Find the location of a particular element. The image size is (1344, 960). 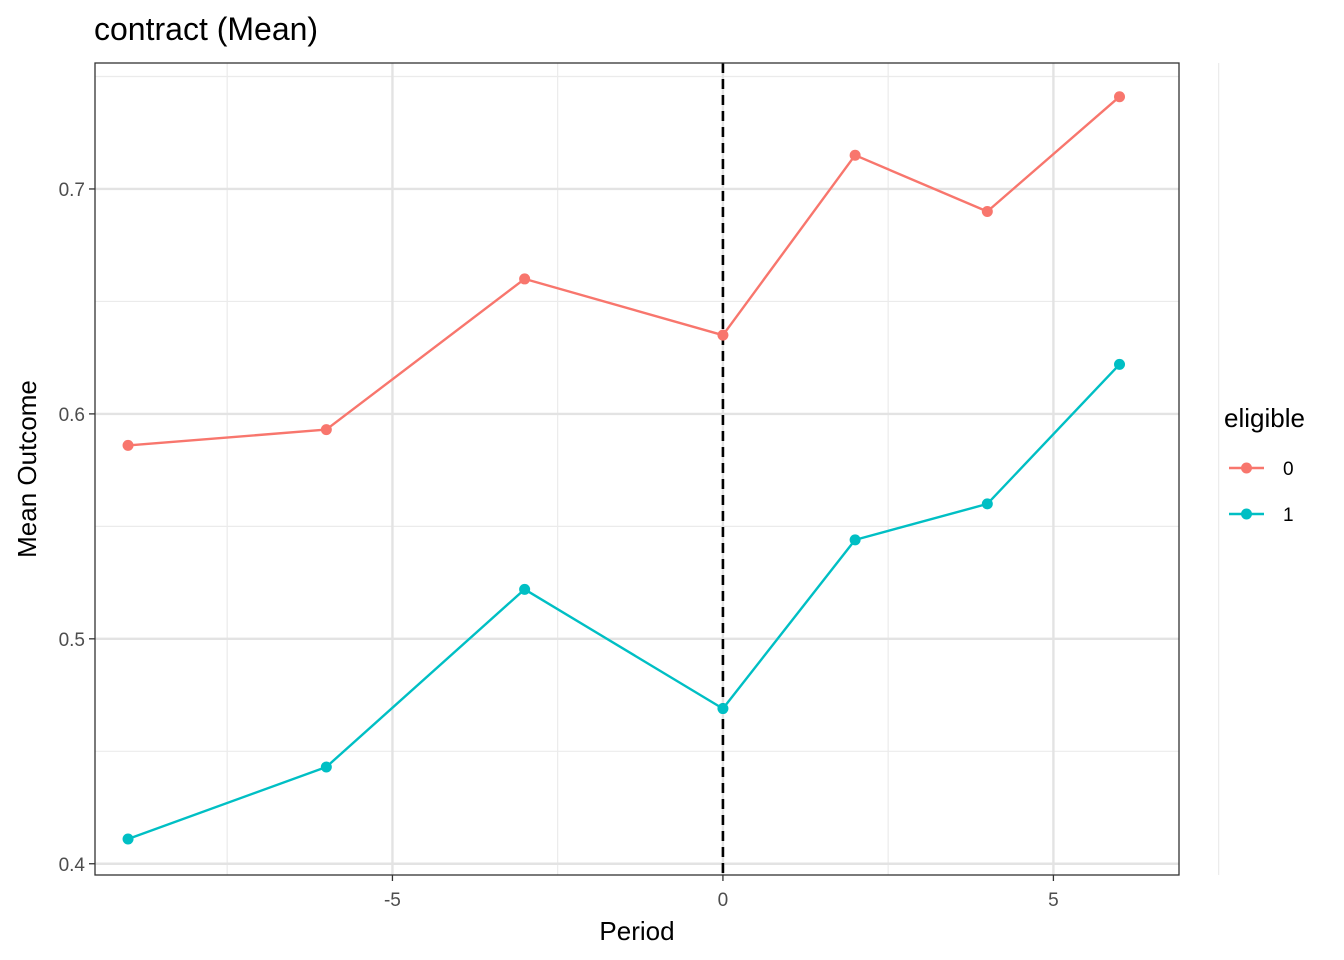

y-tick-label: 0.4 is located at coordinates (72, 865).